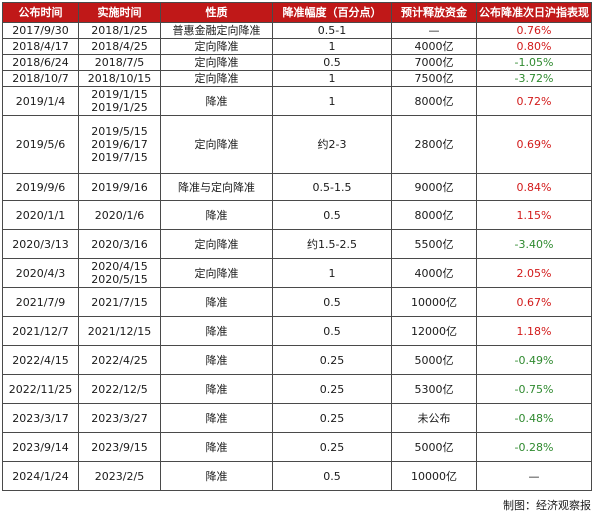 This screenshot has height=514, width=600. I want to click on cell-announce-date: 2020/3/13, so click(40, 244).